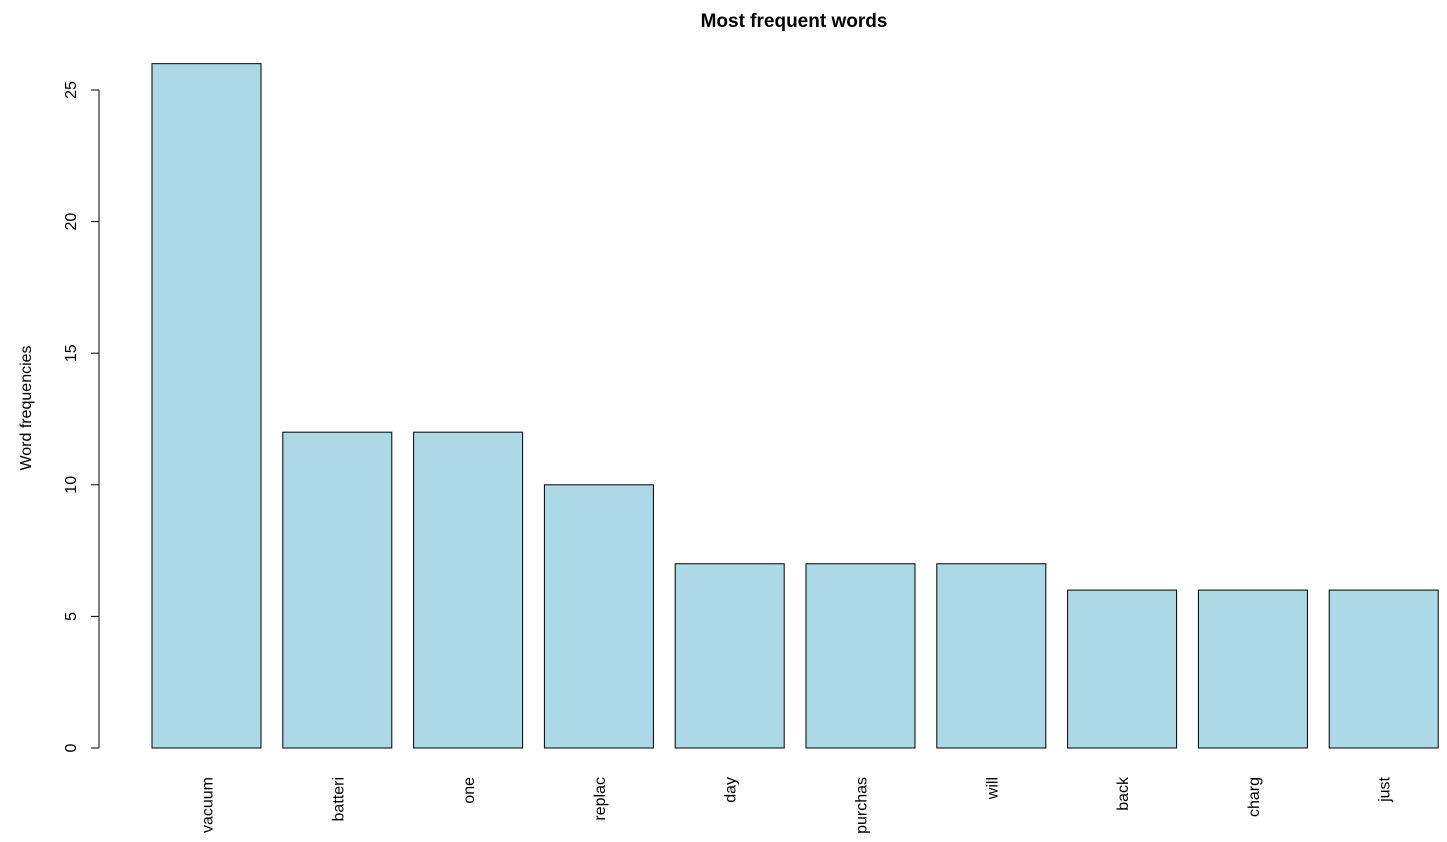 The height and width of the screenshot is (842, 1447). Describe the element at coordinates (992, 788) in the screenshot. I see `x-label-will: will` at that location.